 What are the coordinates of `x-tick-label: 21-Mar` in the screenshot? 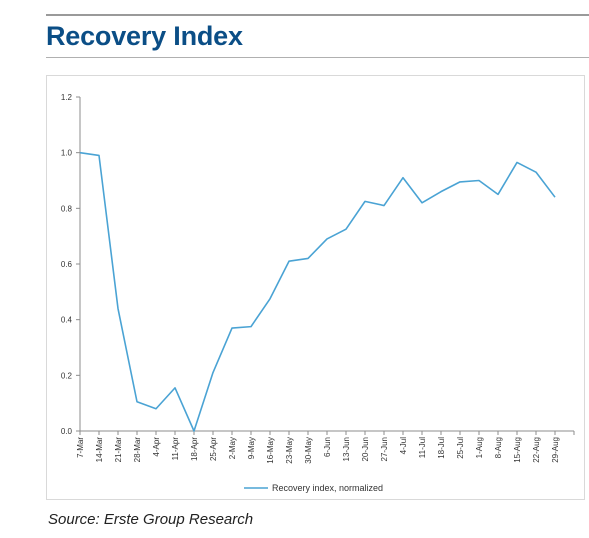 It's located at (118, 450).